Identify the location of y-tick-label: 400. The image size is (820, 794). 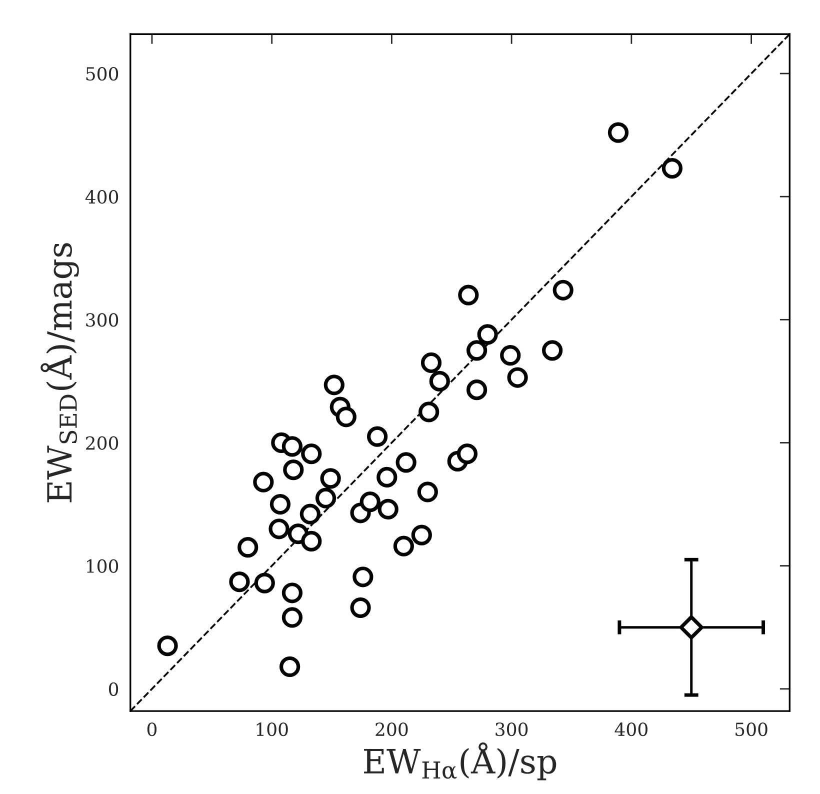
(101, 197).